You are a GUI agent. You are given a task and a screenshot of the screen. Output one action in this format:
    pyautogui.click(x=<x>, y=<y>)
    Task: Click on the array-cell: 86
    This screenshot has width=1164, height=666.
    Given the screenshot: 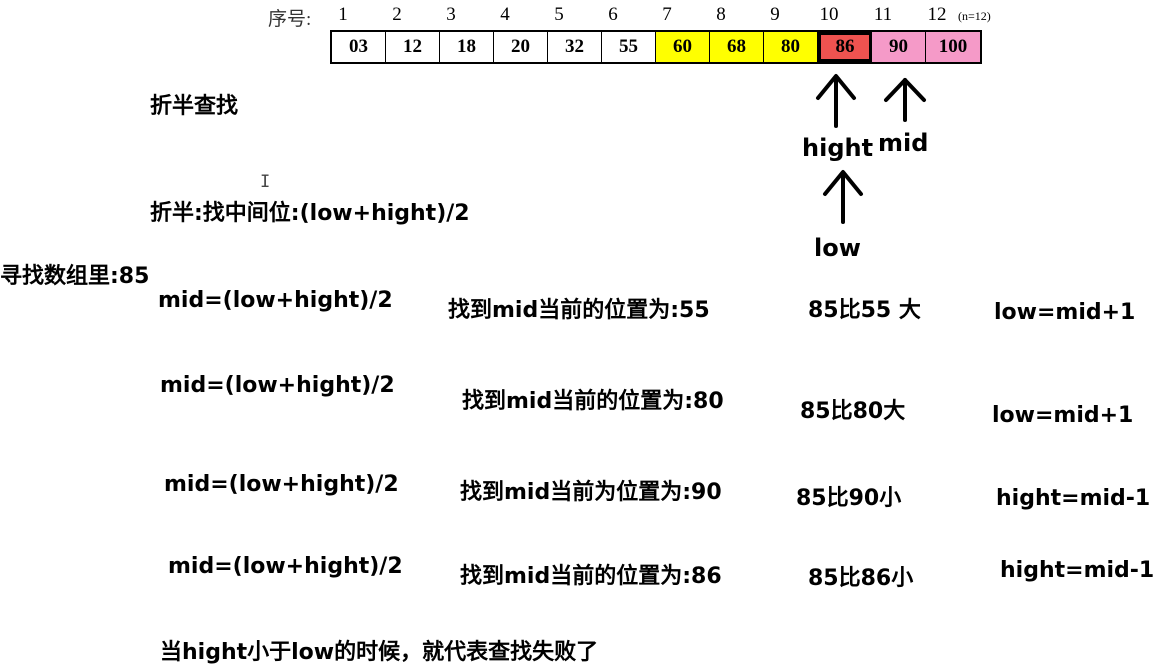 What is the action you would take?
    pyautogui.click(x=845, y=47)
    